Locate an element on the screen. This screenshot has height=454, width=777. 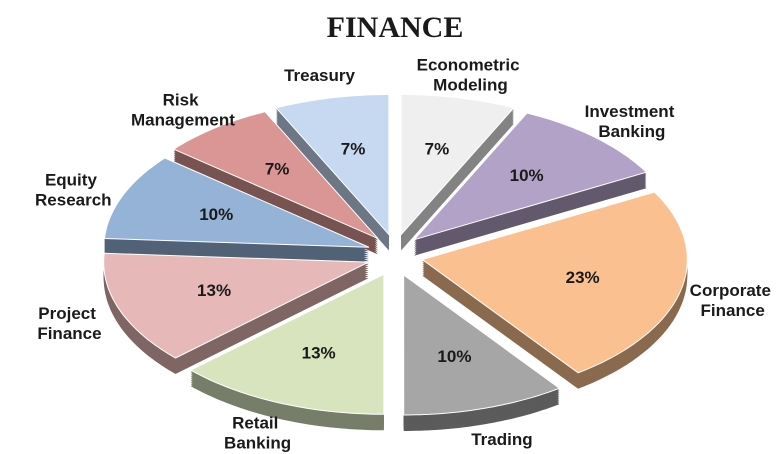
value-label: 23% is located at coordinates (583, 277).